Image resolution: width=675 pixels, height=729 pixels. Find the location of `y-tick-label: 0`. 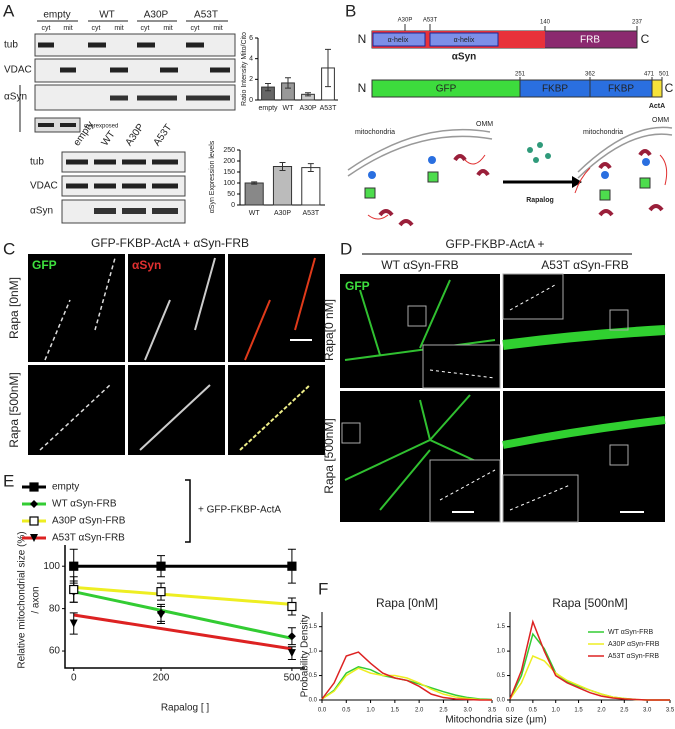

y-tick-label: 0 is located at coordinates (233, 205).